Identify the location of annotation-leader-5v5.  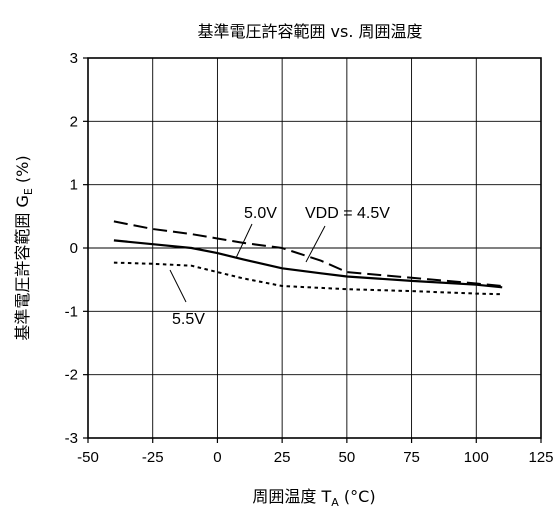
(178, 286).